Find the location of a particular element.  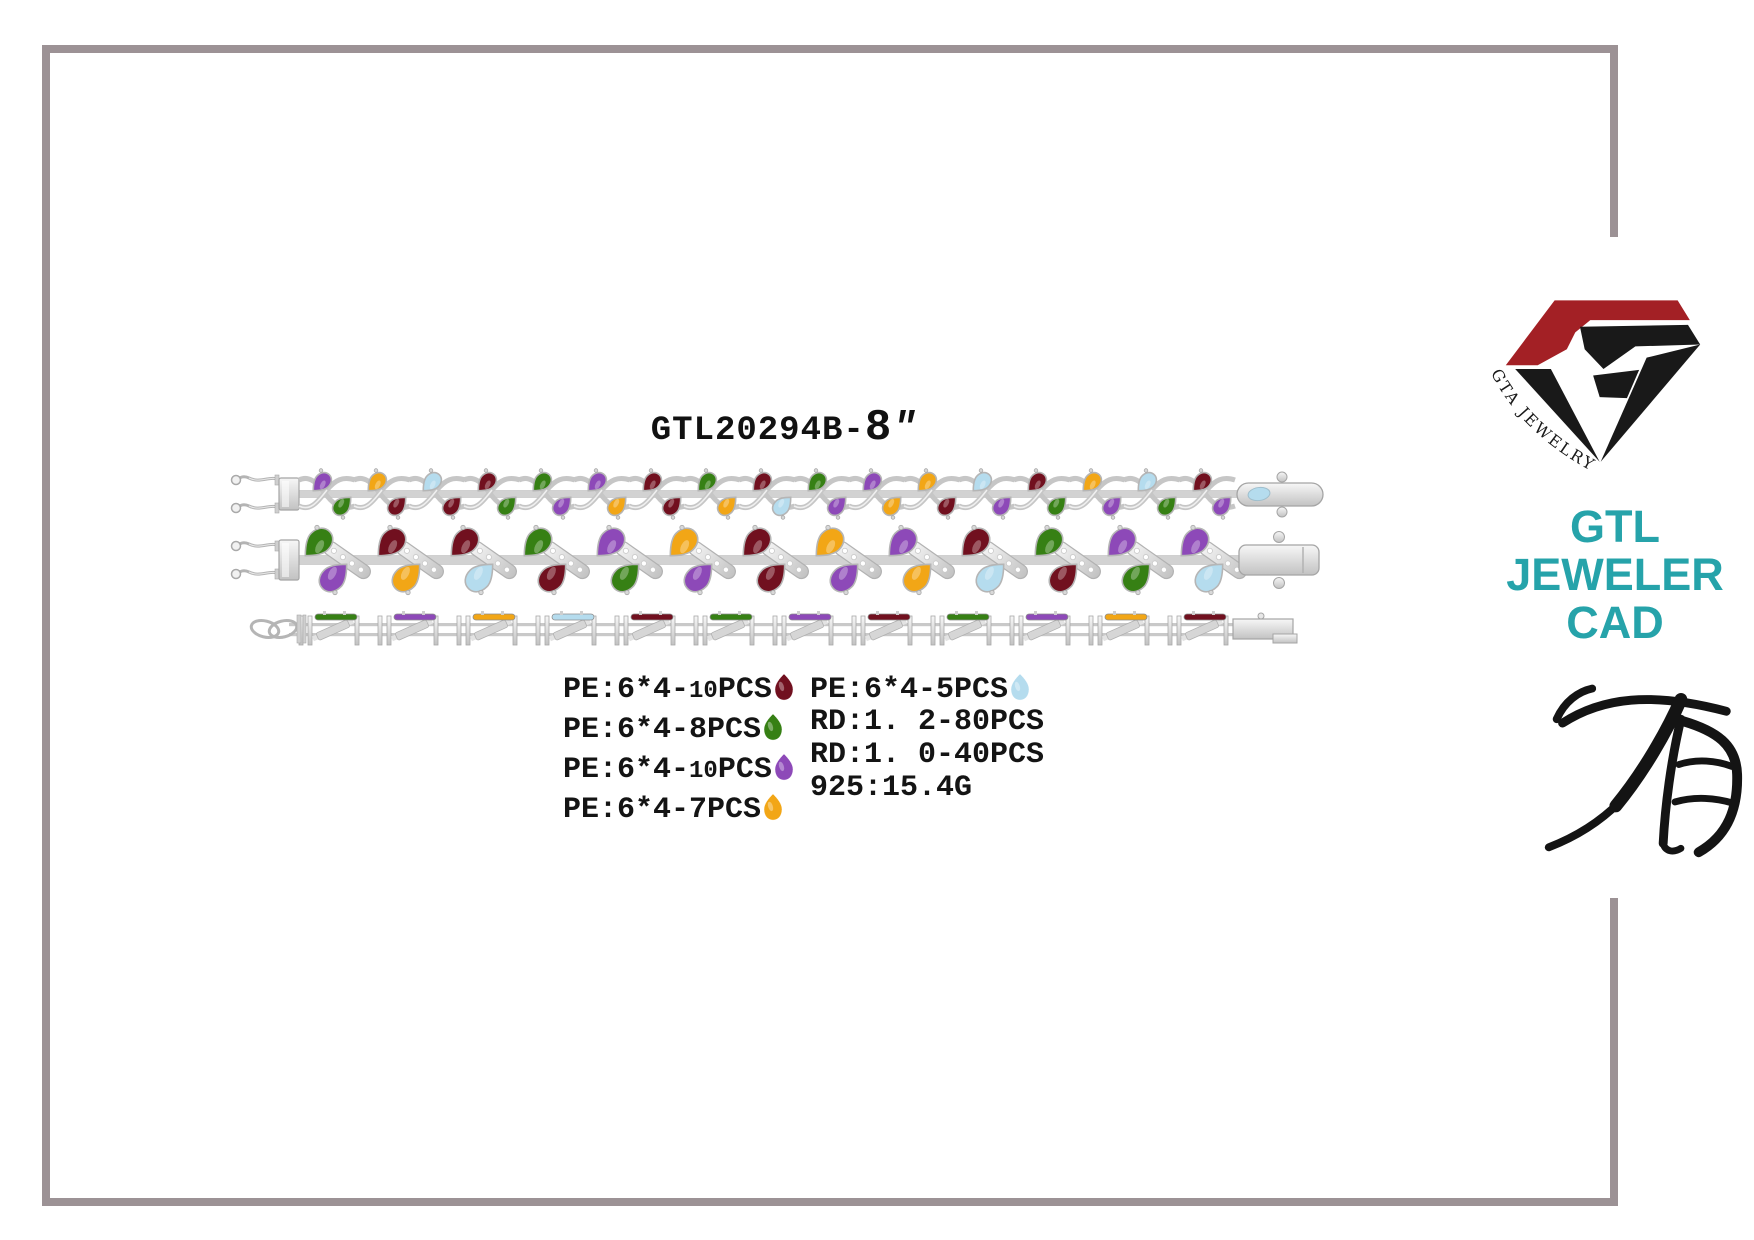

bracelet-top-view is located at coordinates (777, 494).